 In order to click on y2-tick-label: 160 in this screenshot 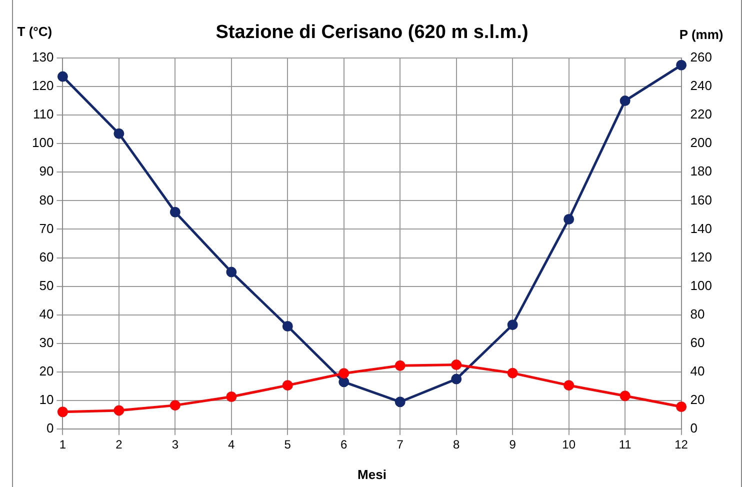, I will do `click(701, 200)`.